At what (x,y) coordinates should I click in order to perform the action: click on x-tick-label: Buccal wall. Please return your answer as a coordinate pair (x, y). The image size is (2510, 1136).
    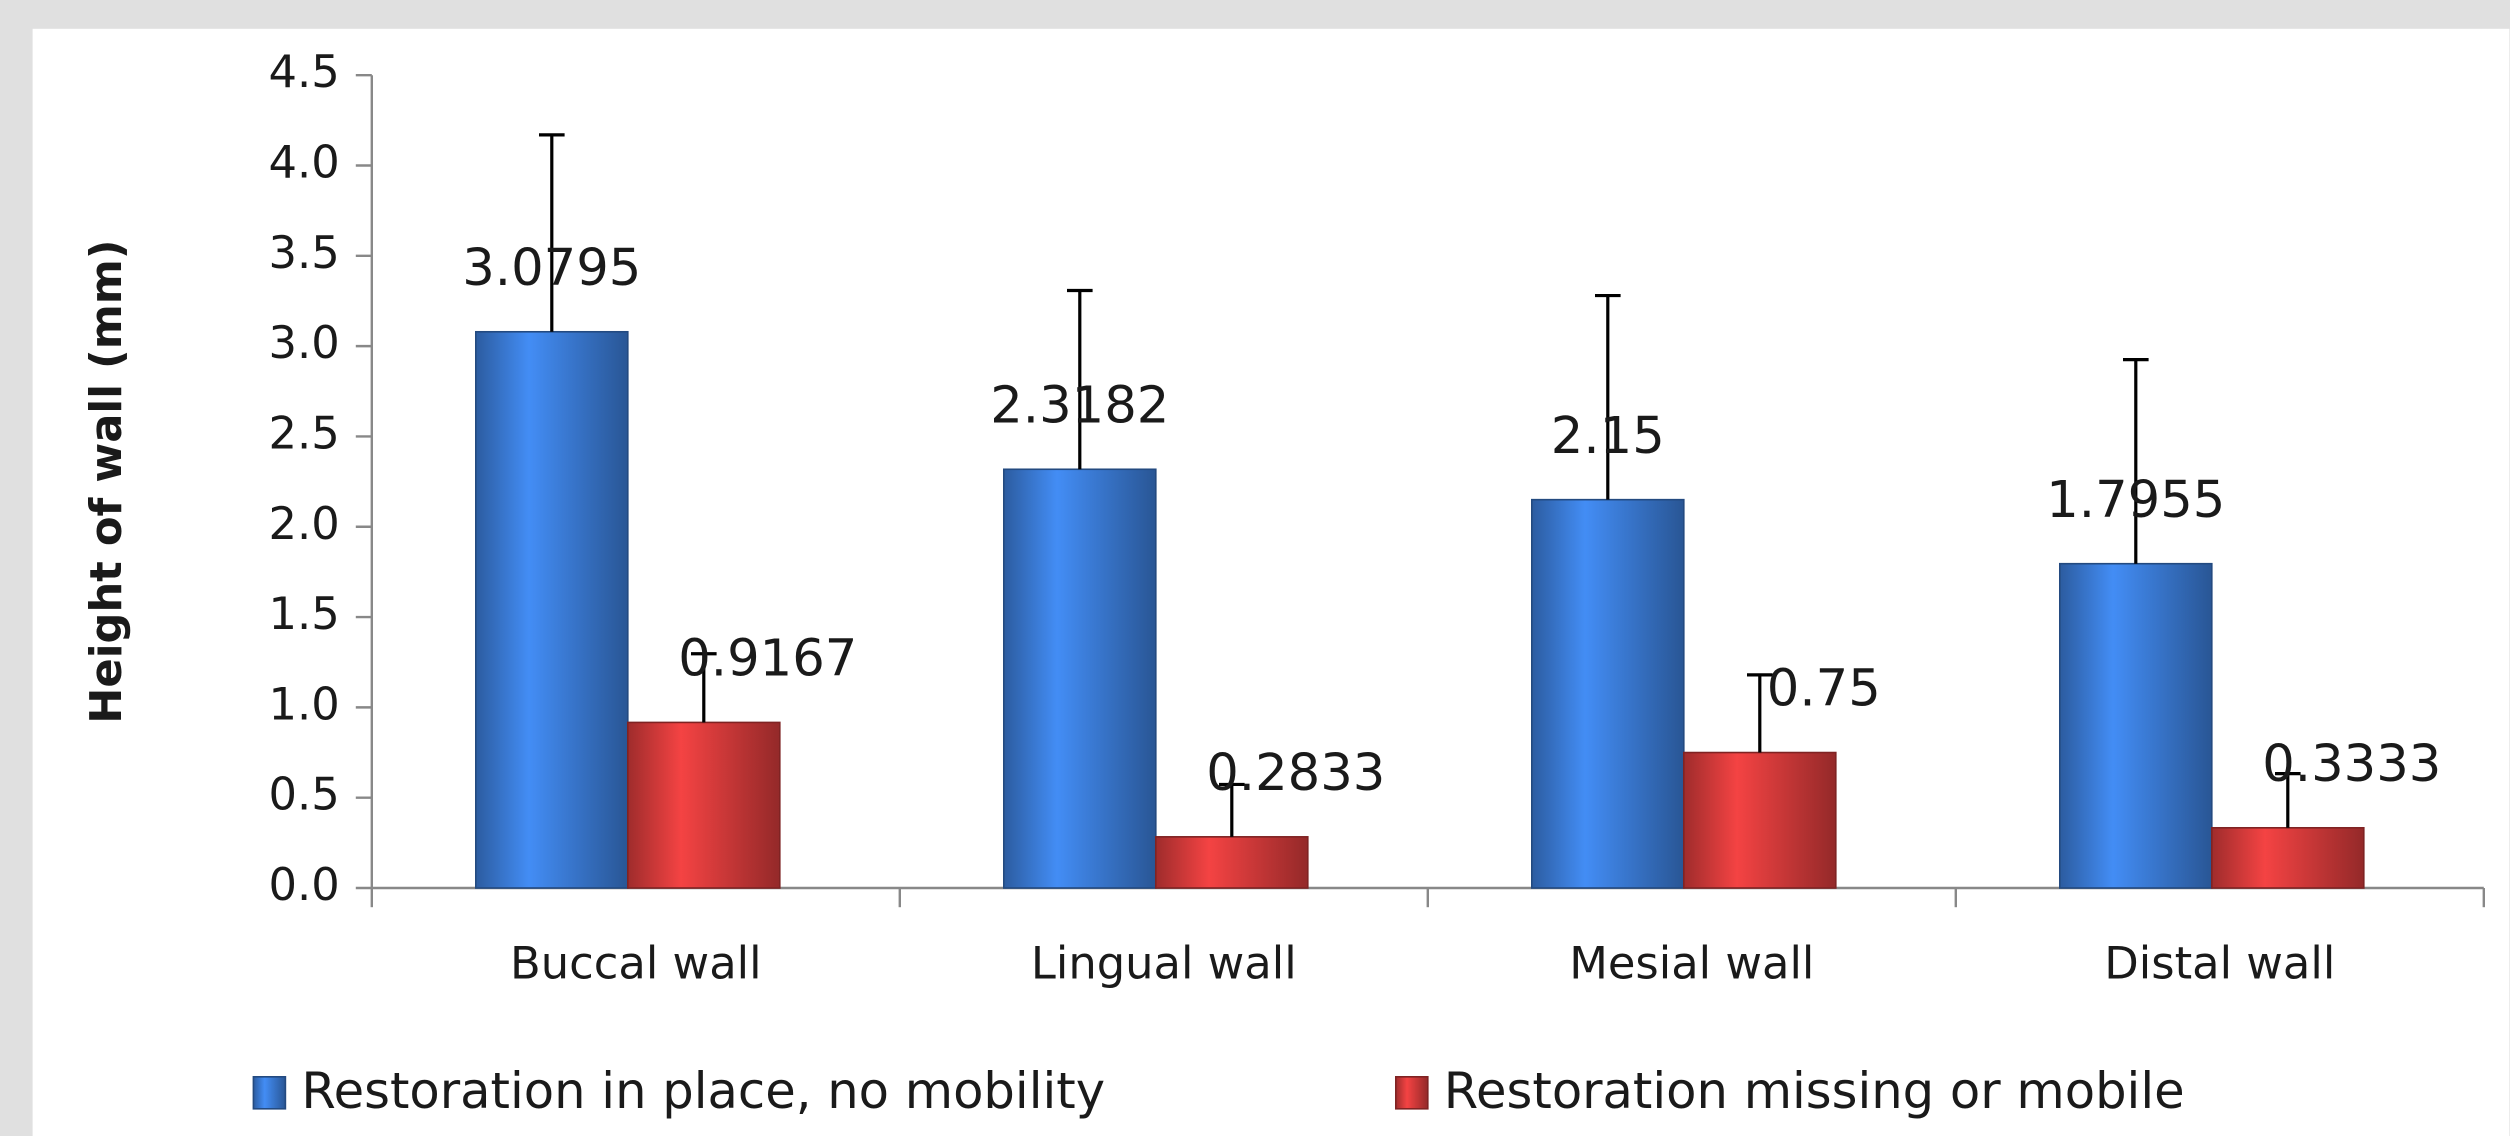
    Looking at the image, I should click on (636, 962).